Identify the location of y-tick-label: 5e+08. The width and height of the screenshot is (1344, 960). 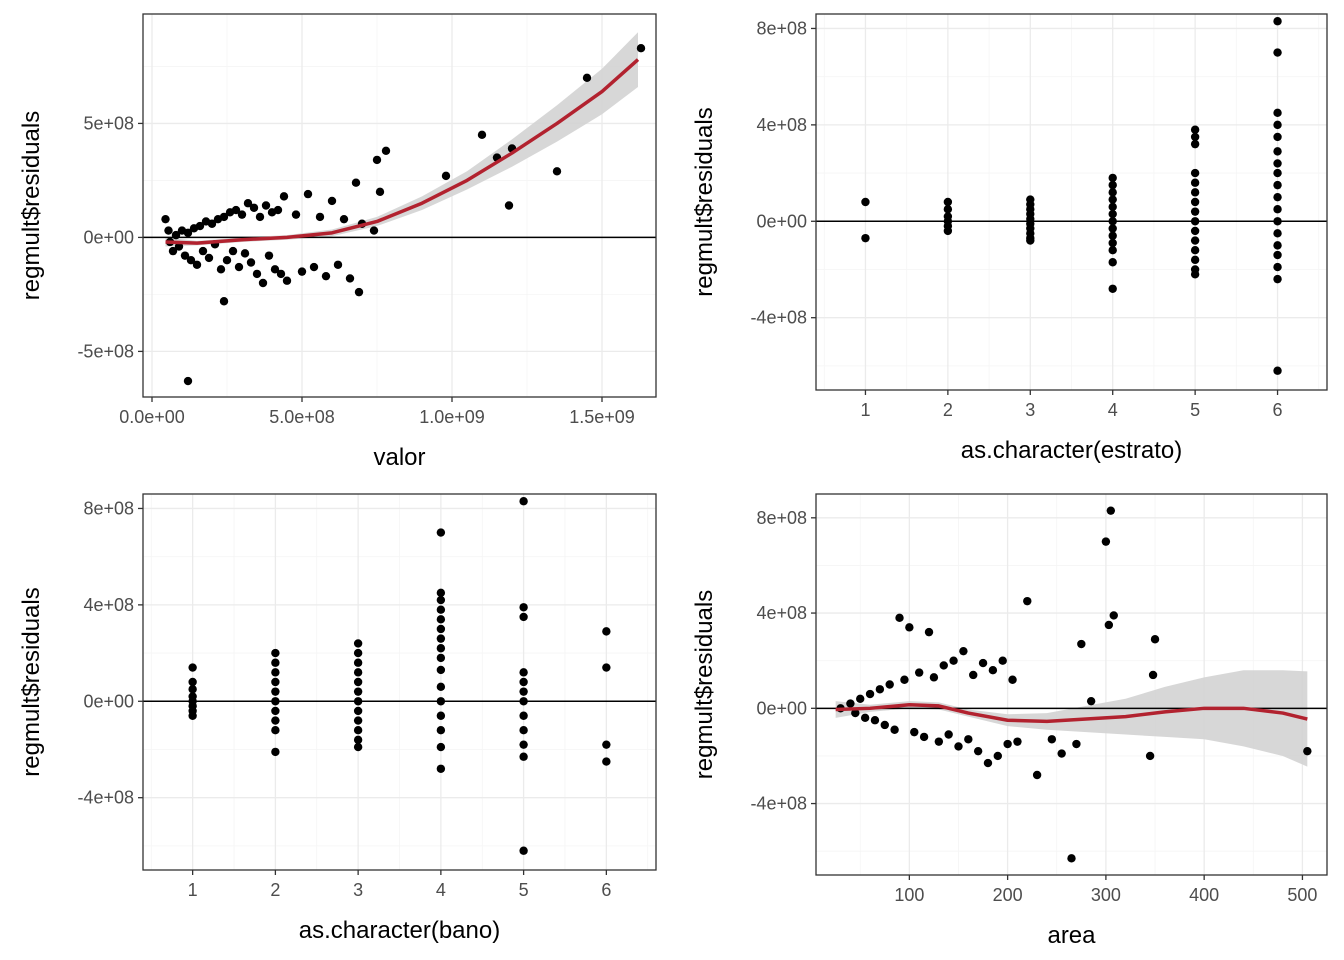
(108, 123).